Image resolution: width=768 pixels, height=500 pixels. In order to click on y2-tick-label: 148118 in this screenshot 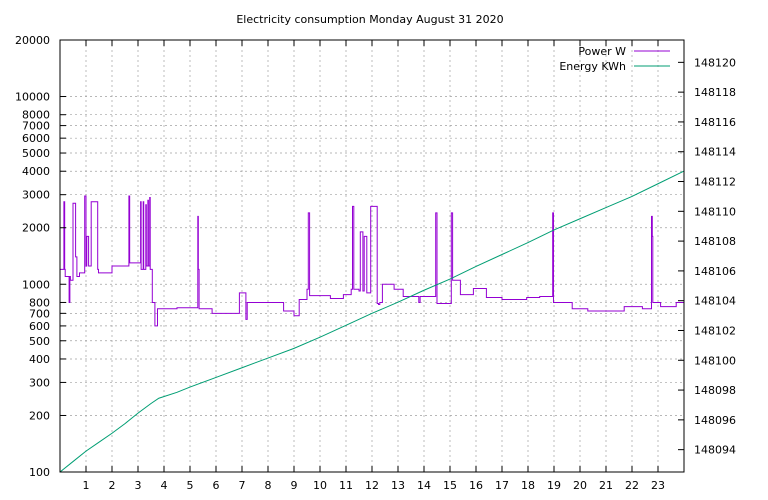, I will do `click(715, 92)`.